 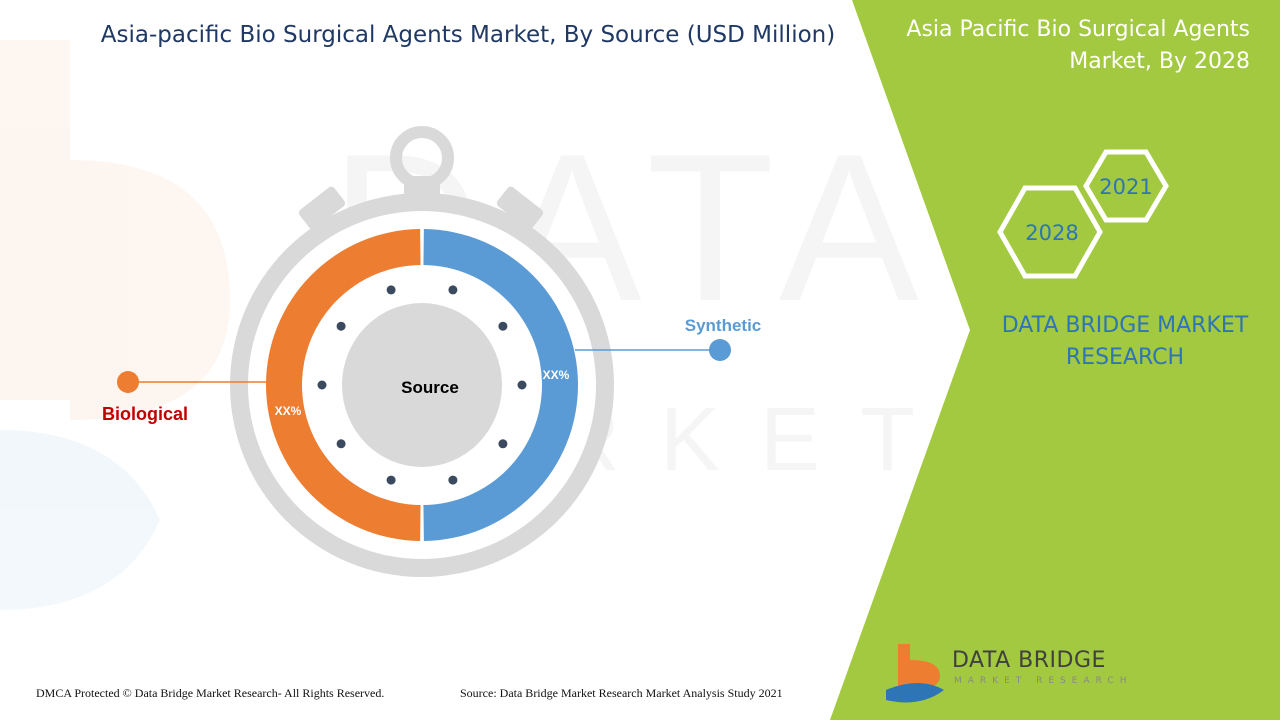 What do you see at coordinates (723, 325) in the screenshot?
I see `synthetic-label: Synthetic` at bounding box center [723, 325].